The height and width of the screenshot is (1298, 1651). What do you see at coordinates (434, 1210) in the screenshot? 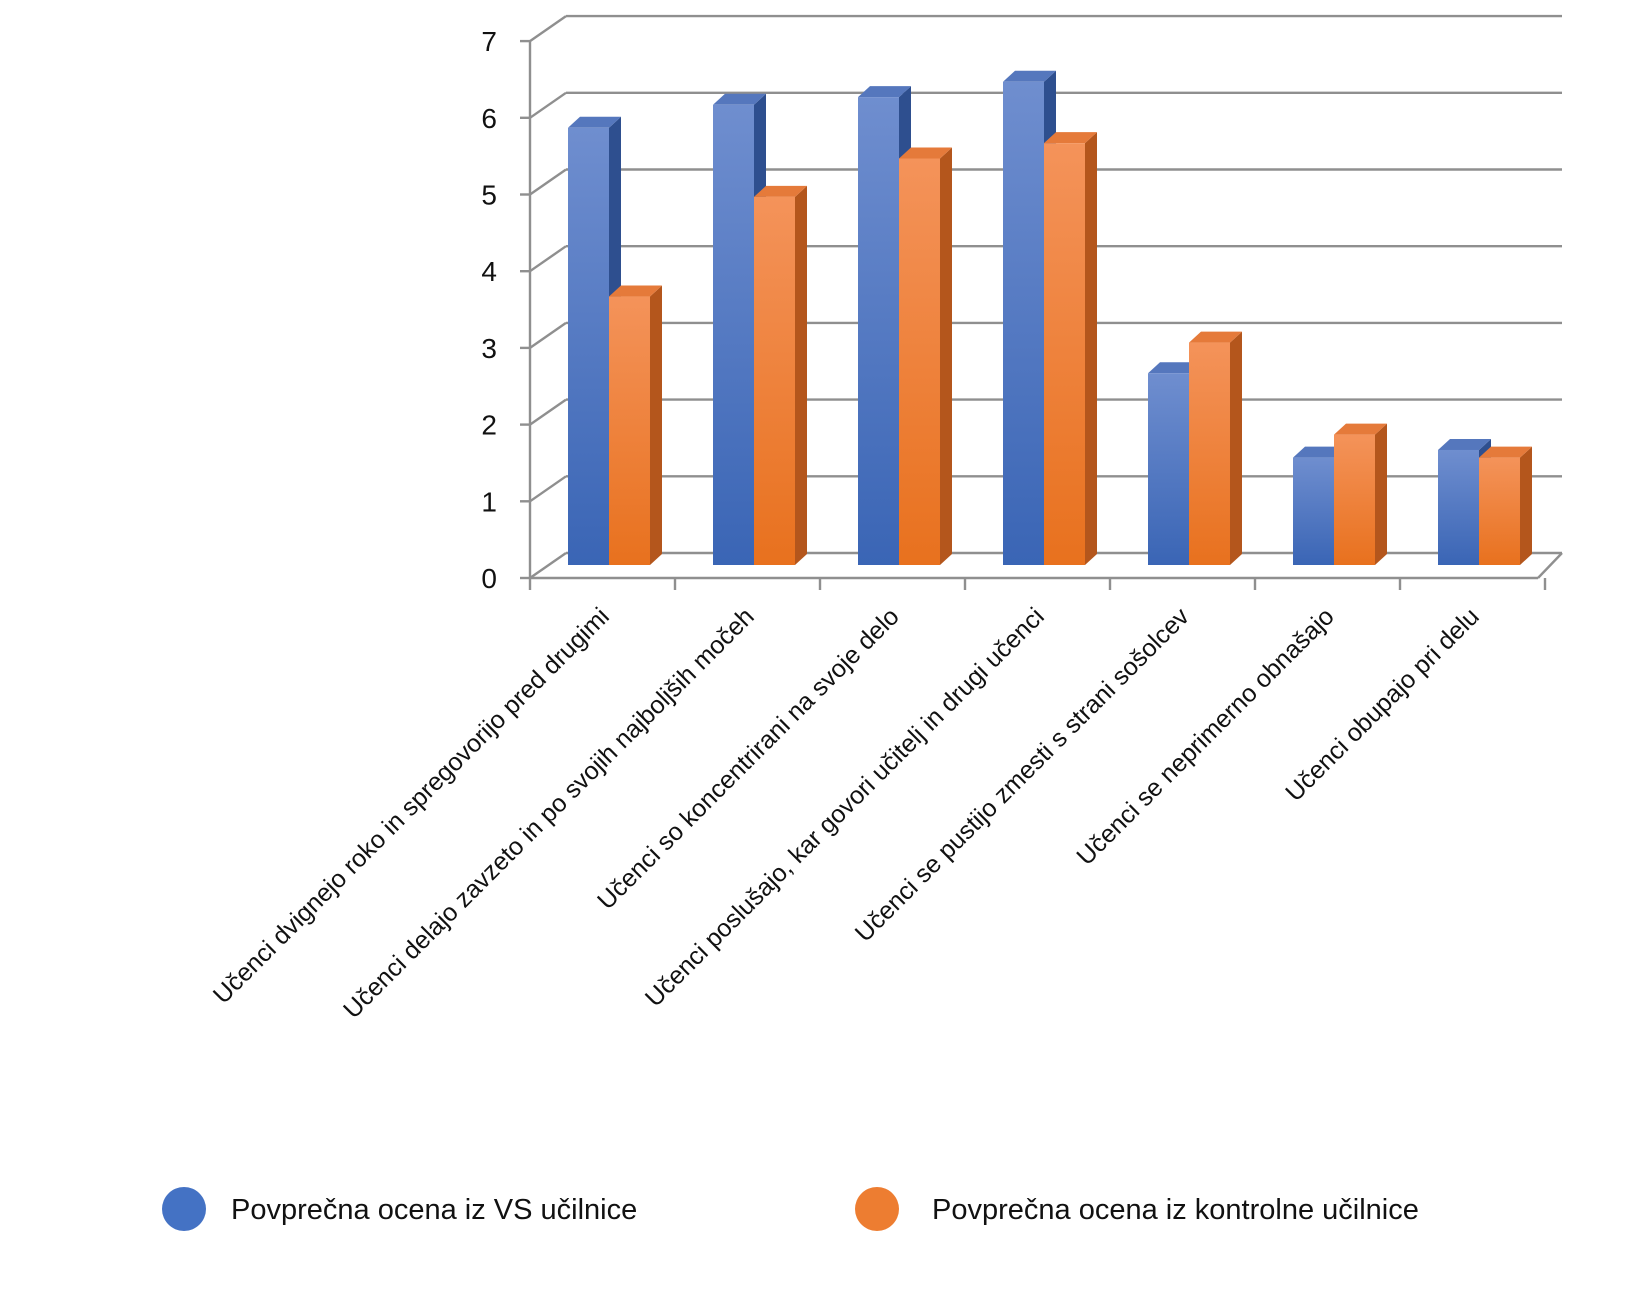
I see `legend-label: Povprečna ocena iz VS učilnice` at bounding box center [434, 1210].